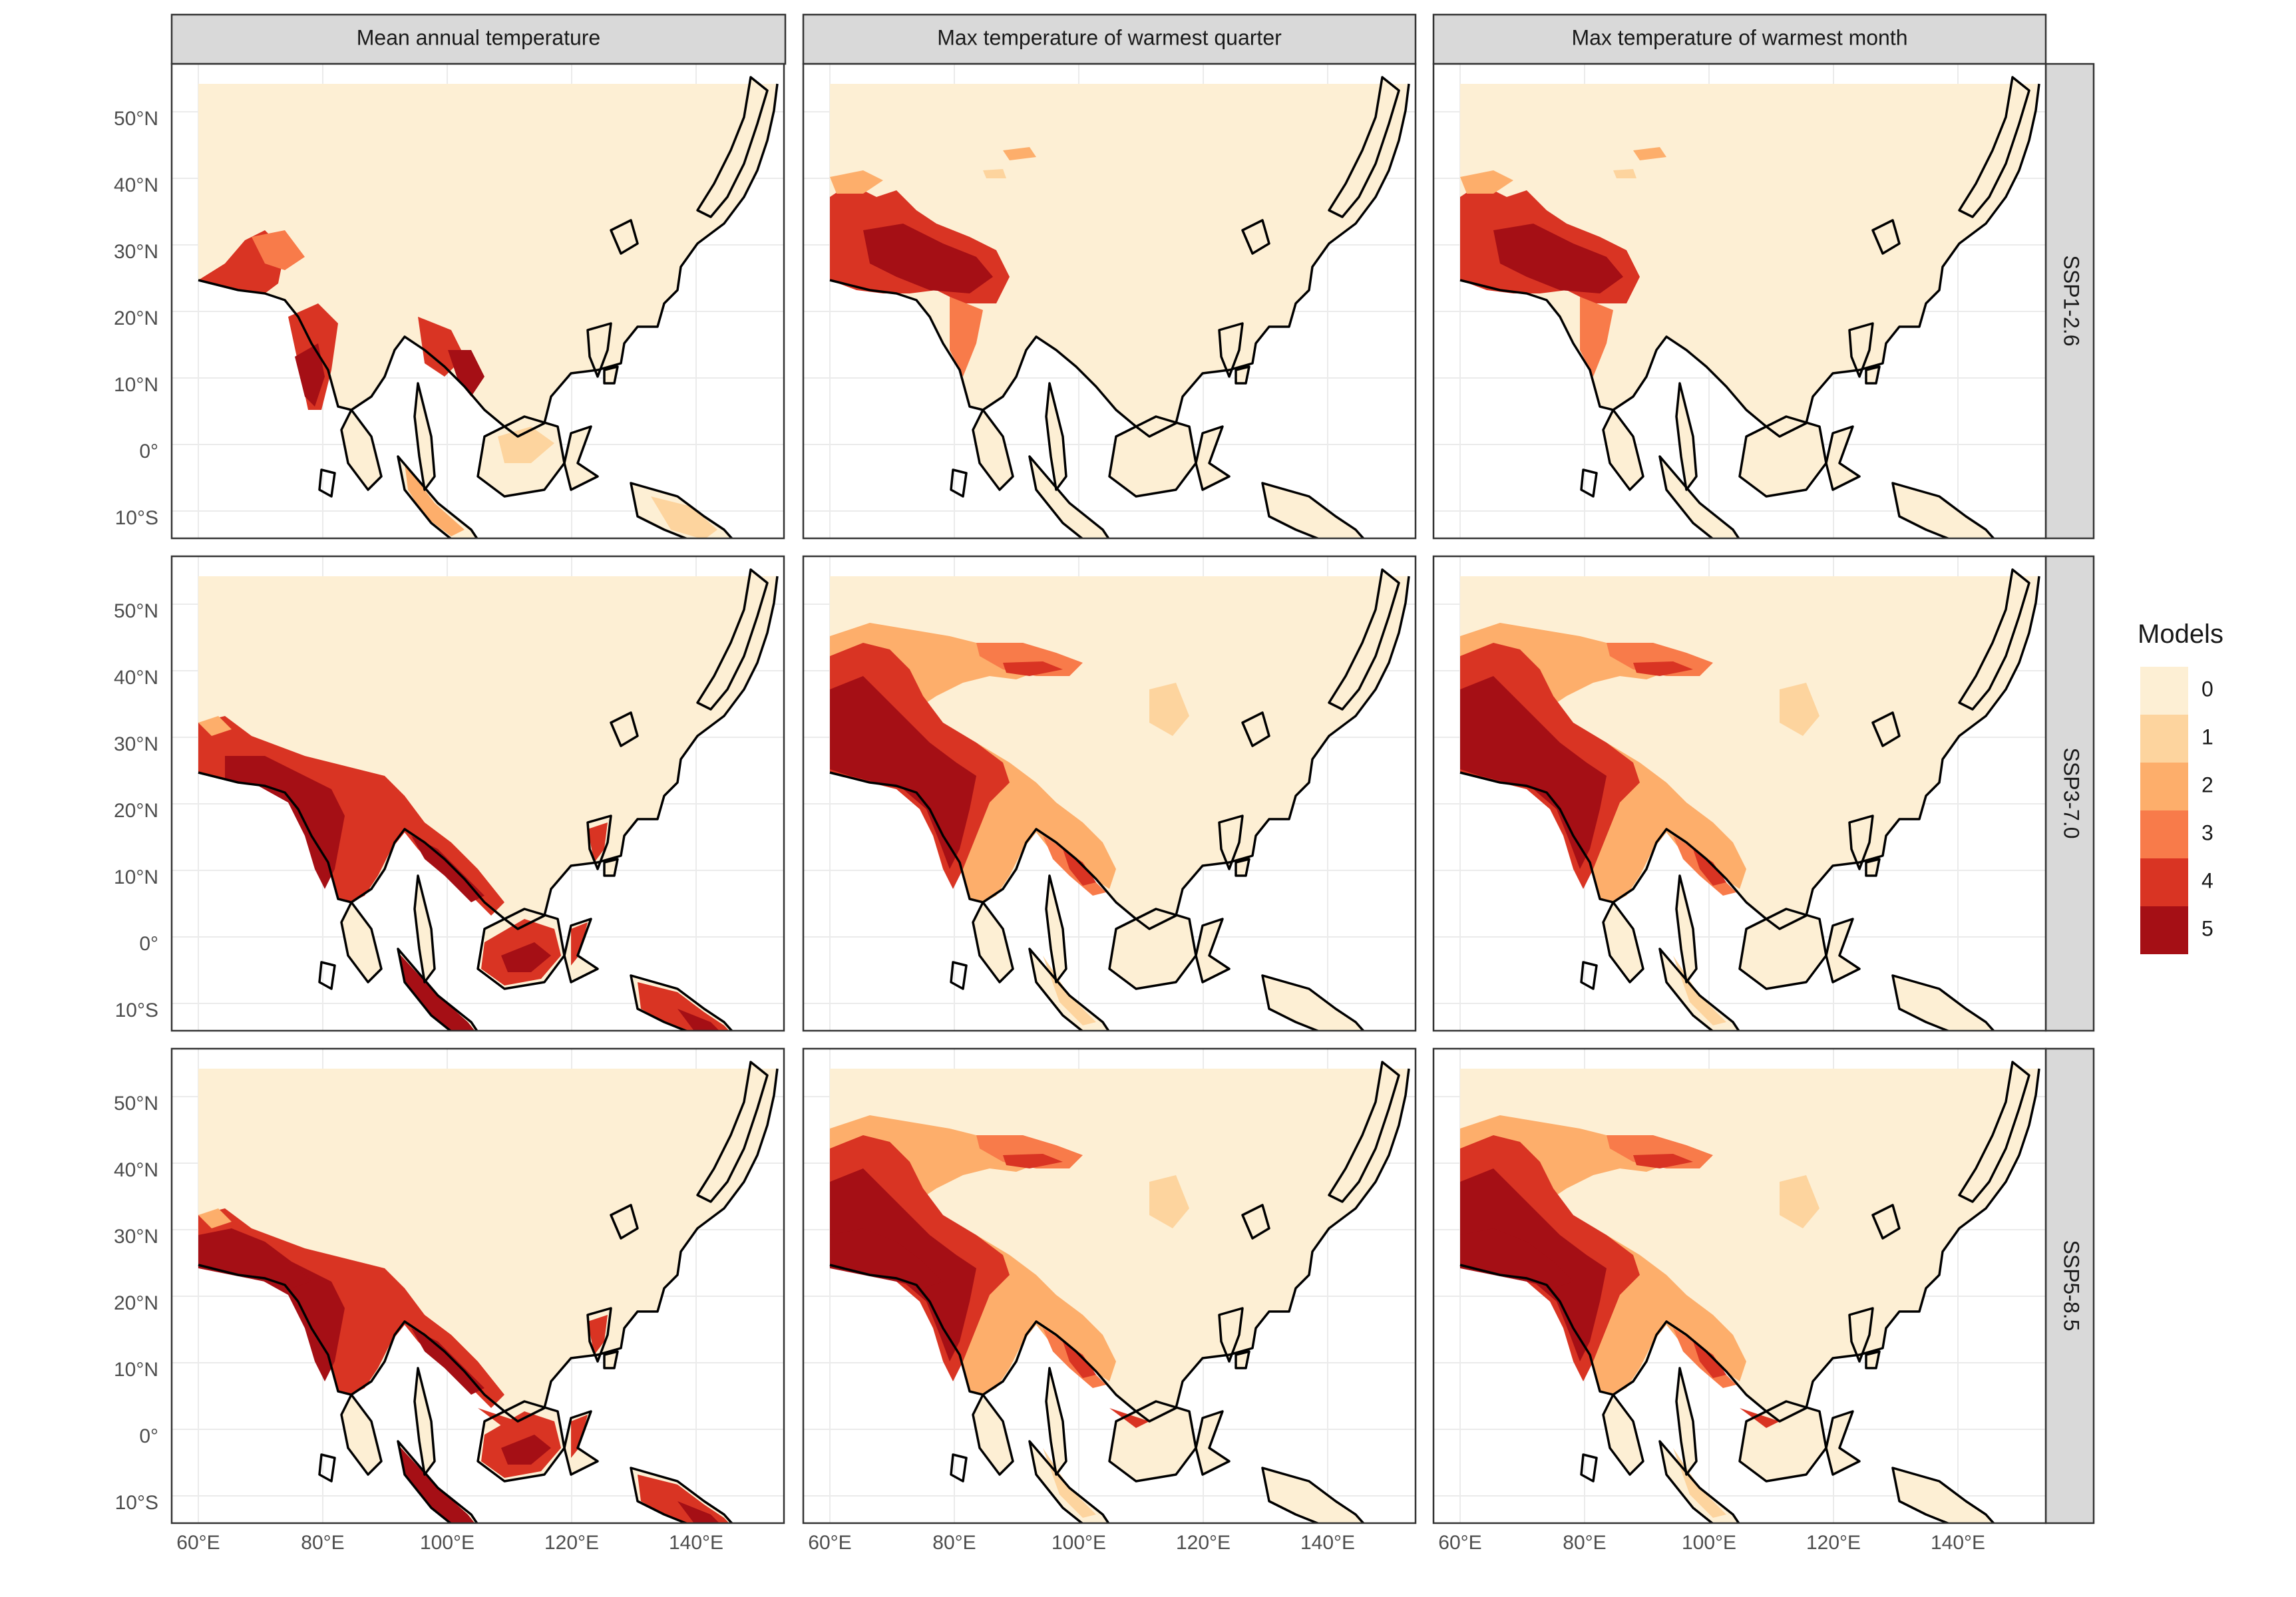 This screenshot has width=2296, height=1597. What do you see at coordinates (477, 301) in the screenshot?
I see `map-panel-mean-ssp1` at bounding box center [477, 301].